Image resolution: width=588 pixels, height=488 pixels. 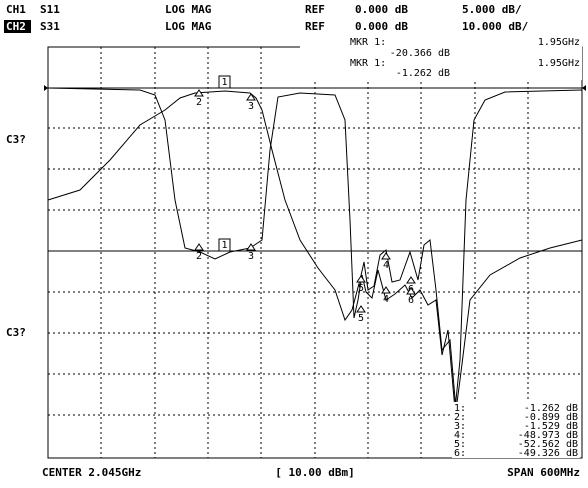 I want to click on list-value: -49.326 dB, so click(x=548, y=453).